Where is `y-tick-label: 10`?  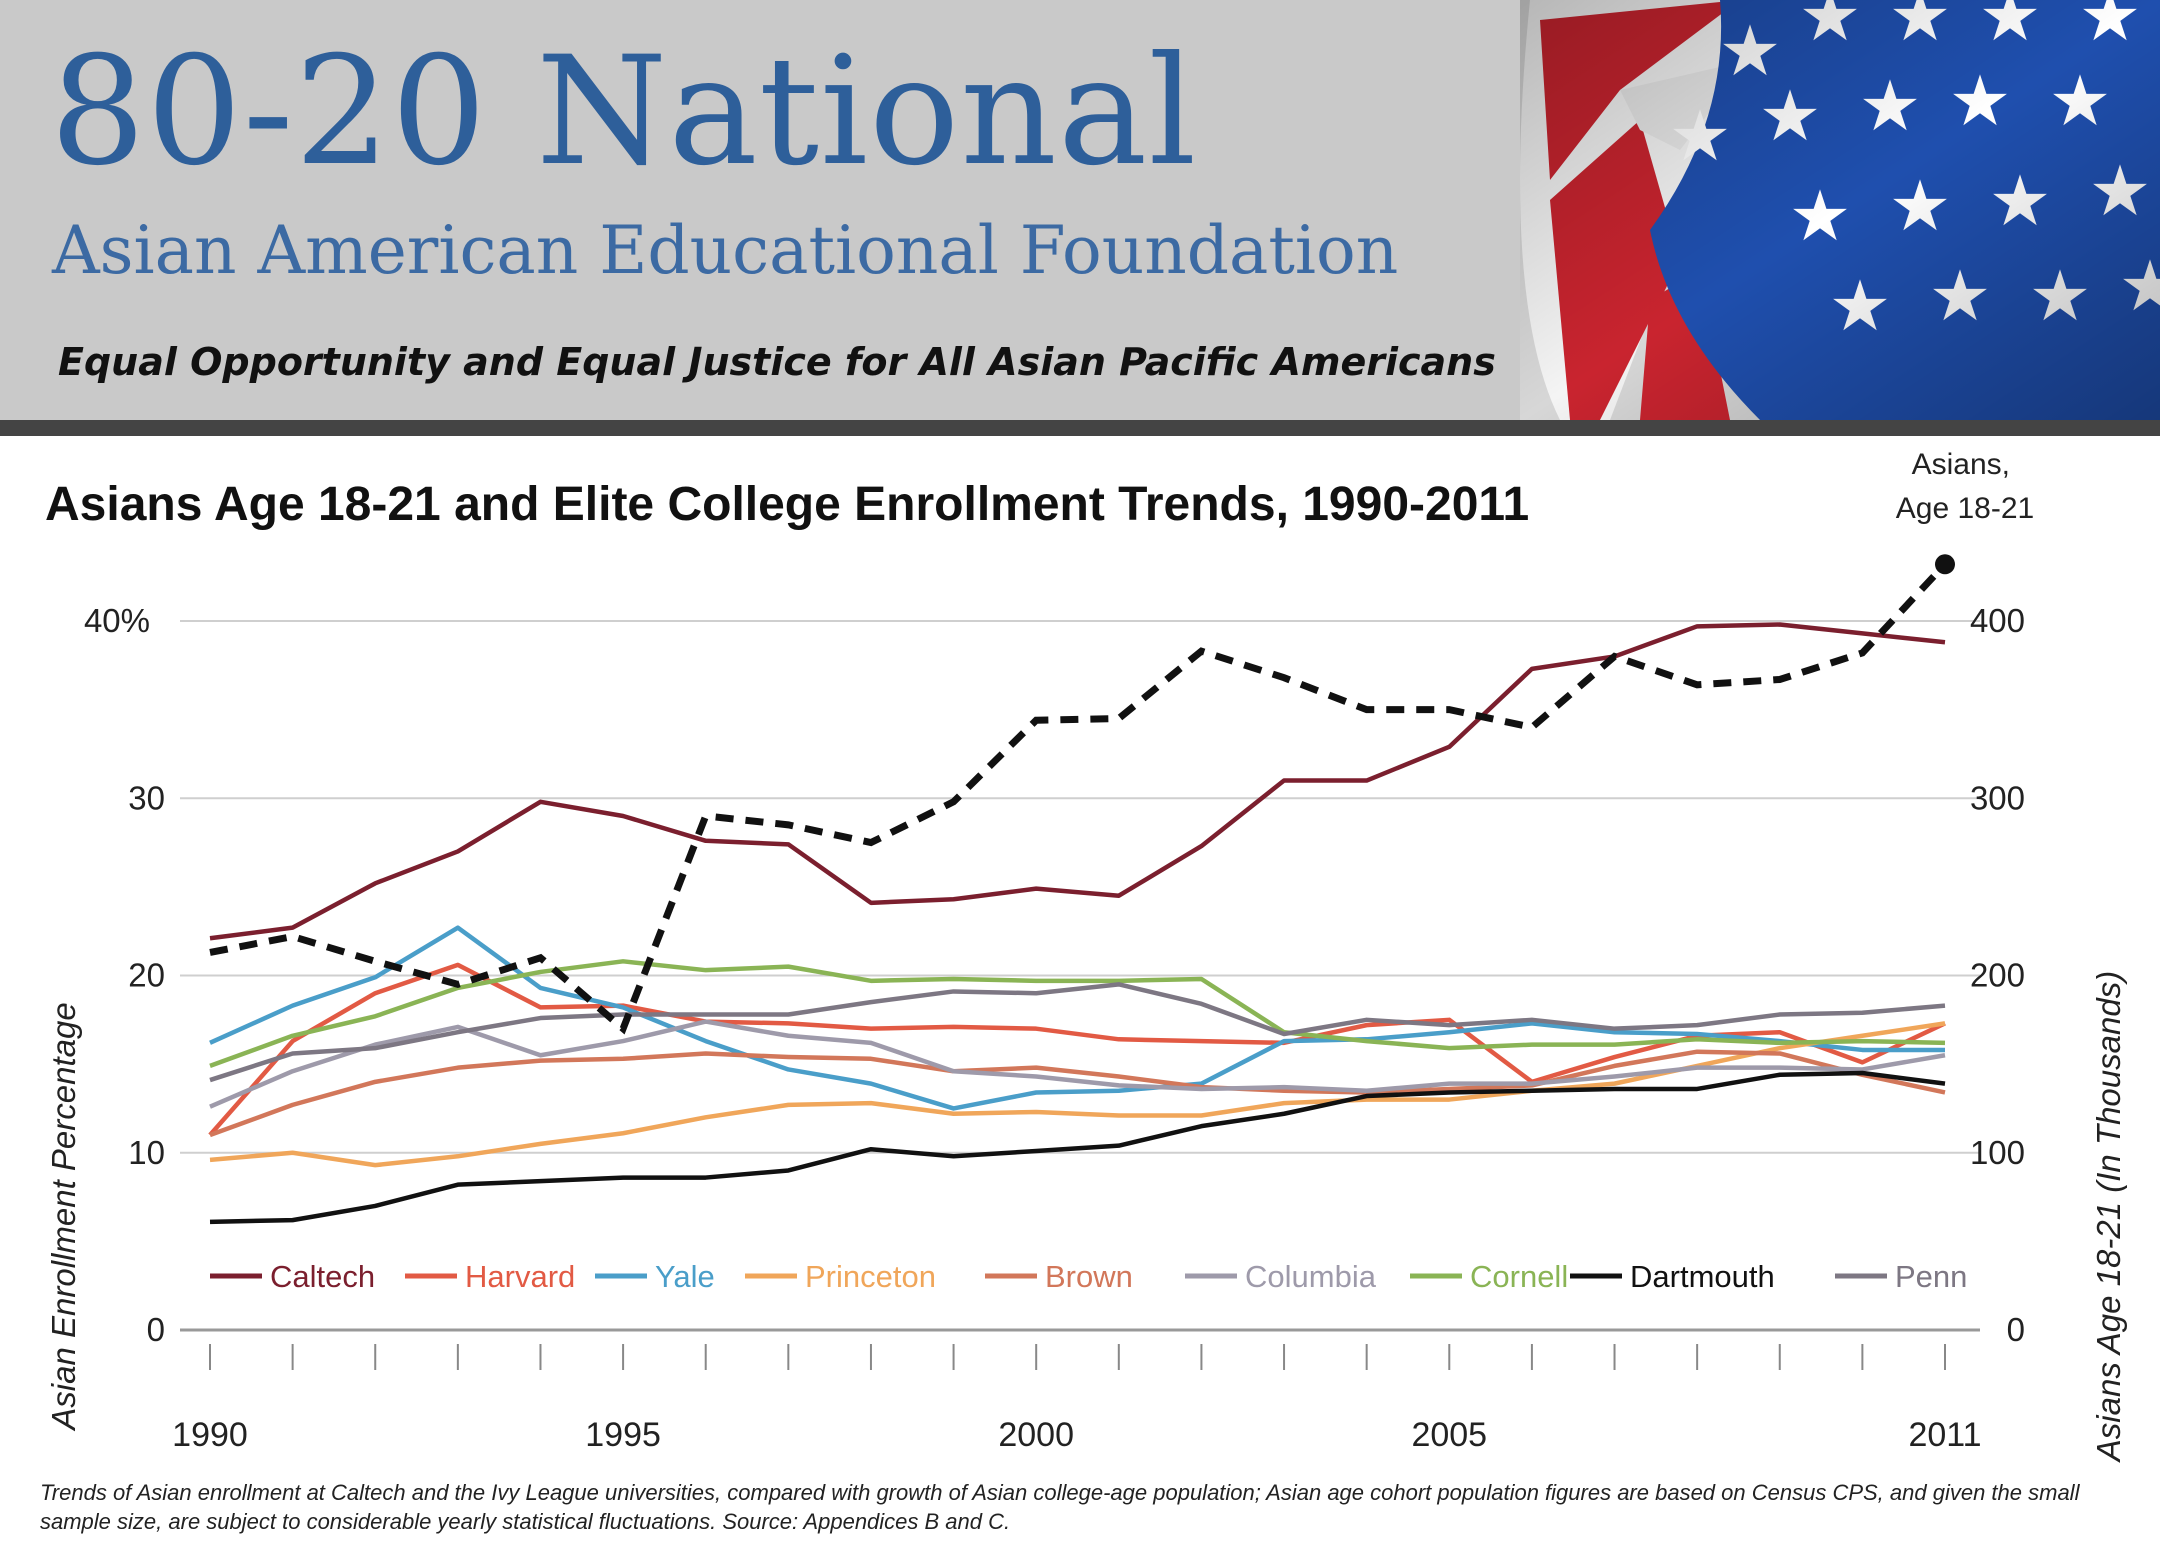 y-tick-label: 10 is located at coordinates (146, 1152).